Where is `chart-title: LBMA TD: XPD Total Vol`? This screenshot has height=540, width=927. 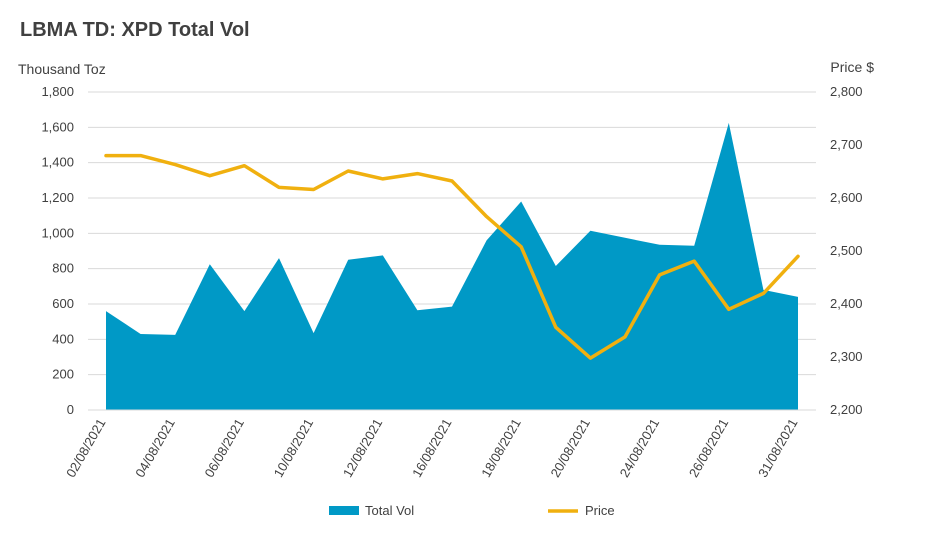
chart-title: LBMA TD: XPD Total Vol is located at coordinates (135, 30).